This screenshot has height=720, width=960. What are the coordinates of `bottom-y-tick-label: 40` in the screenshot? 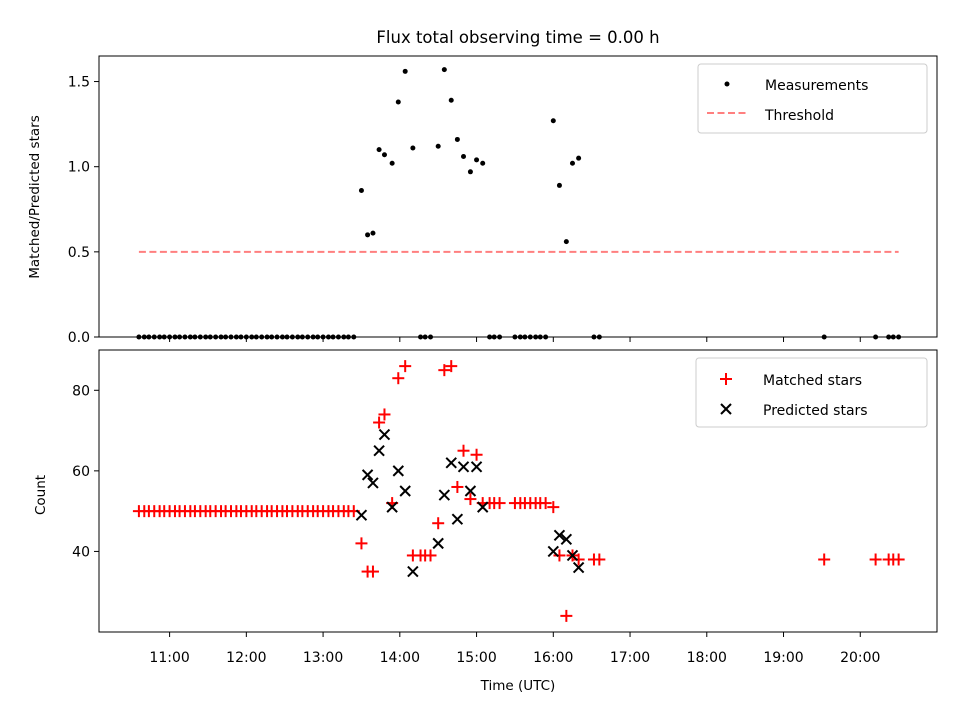 It's located at (81, 552).